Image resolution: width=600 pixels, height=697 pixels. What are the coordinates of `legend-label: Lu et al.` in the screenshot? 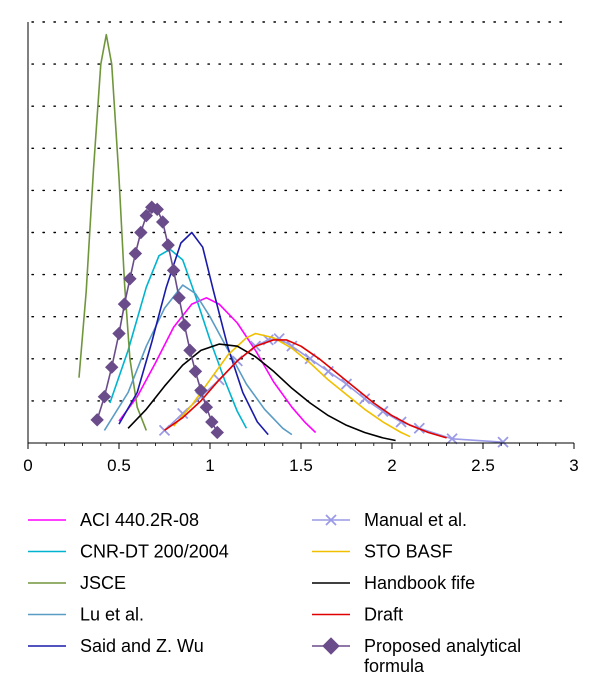 It's located at (112, 615).